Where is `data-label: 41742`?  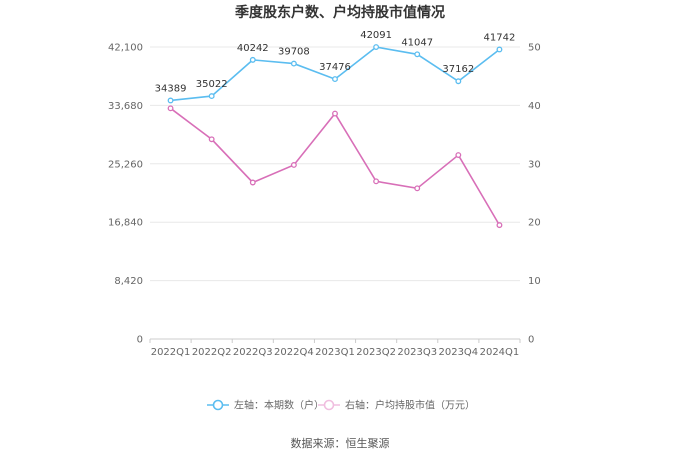 data-label: 41742 is located at coordinates (500, 37).